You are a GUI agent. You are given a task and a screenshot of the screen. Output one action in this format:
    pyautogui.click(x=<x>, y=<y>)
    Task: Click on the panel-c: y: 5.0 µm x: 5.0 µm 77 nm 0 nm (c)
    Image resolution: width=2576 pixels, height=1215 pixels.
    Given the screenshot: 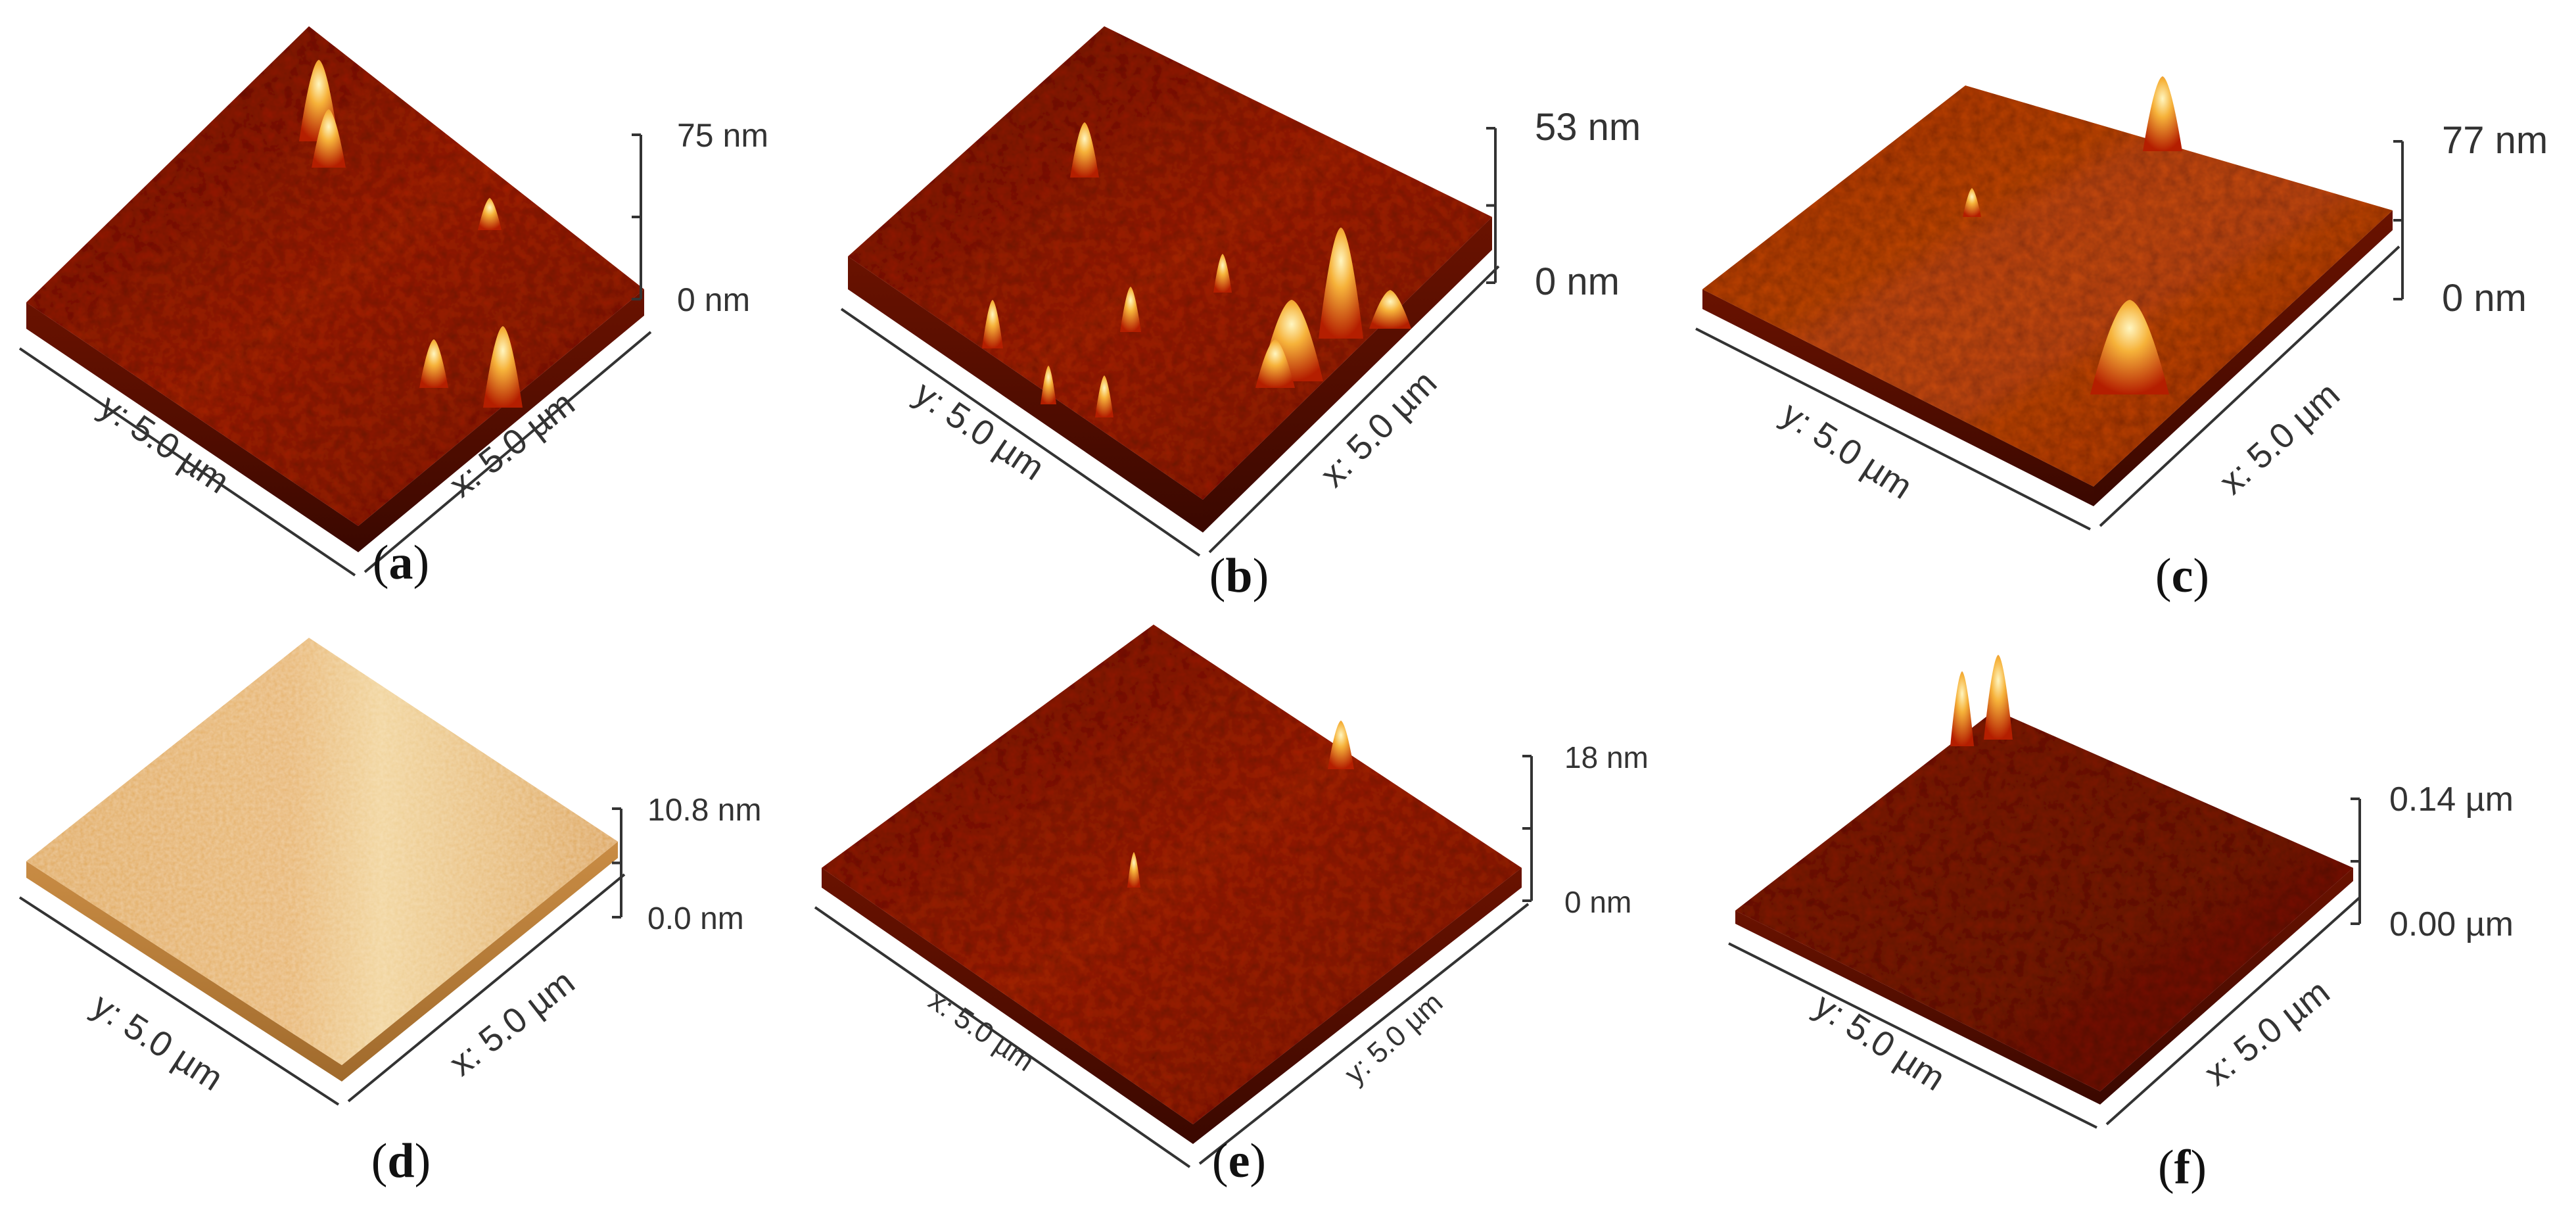 What is the action you would take?
    pyautogui.click(x=2121, y=339)
    